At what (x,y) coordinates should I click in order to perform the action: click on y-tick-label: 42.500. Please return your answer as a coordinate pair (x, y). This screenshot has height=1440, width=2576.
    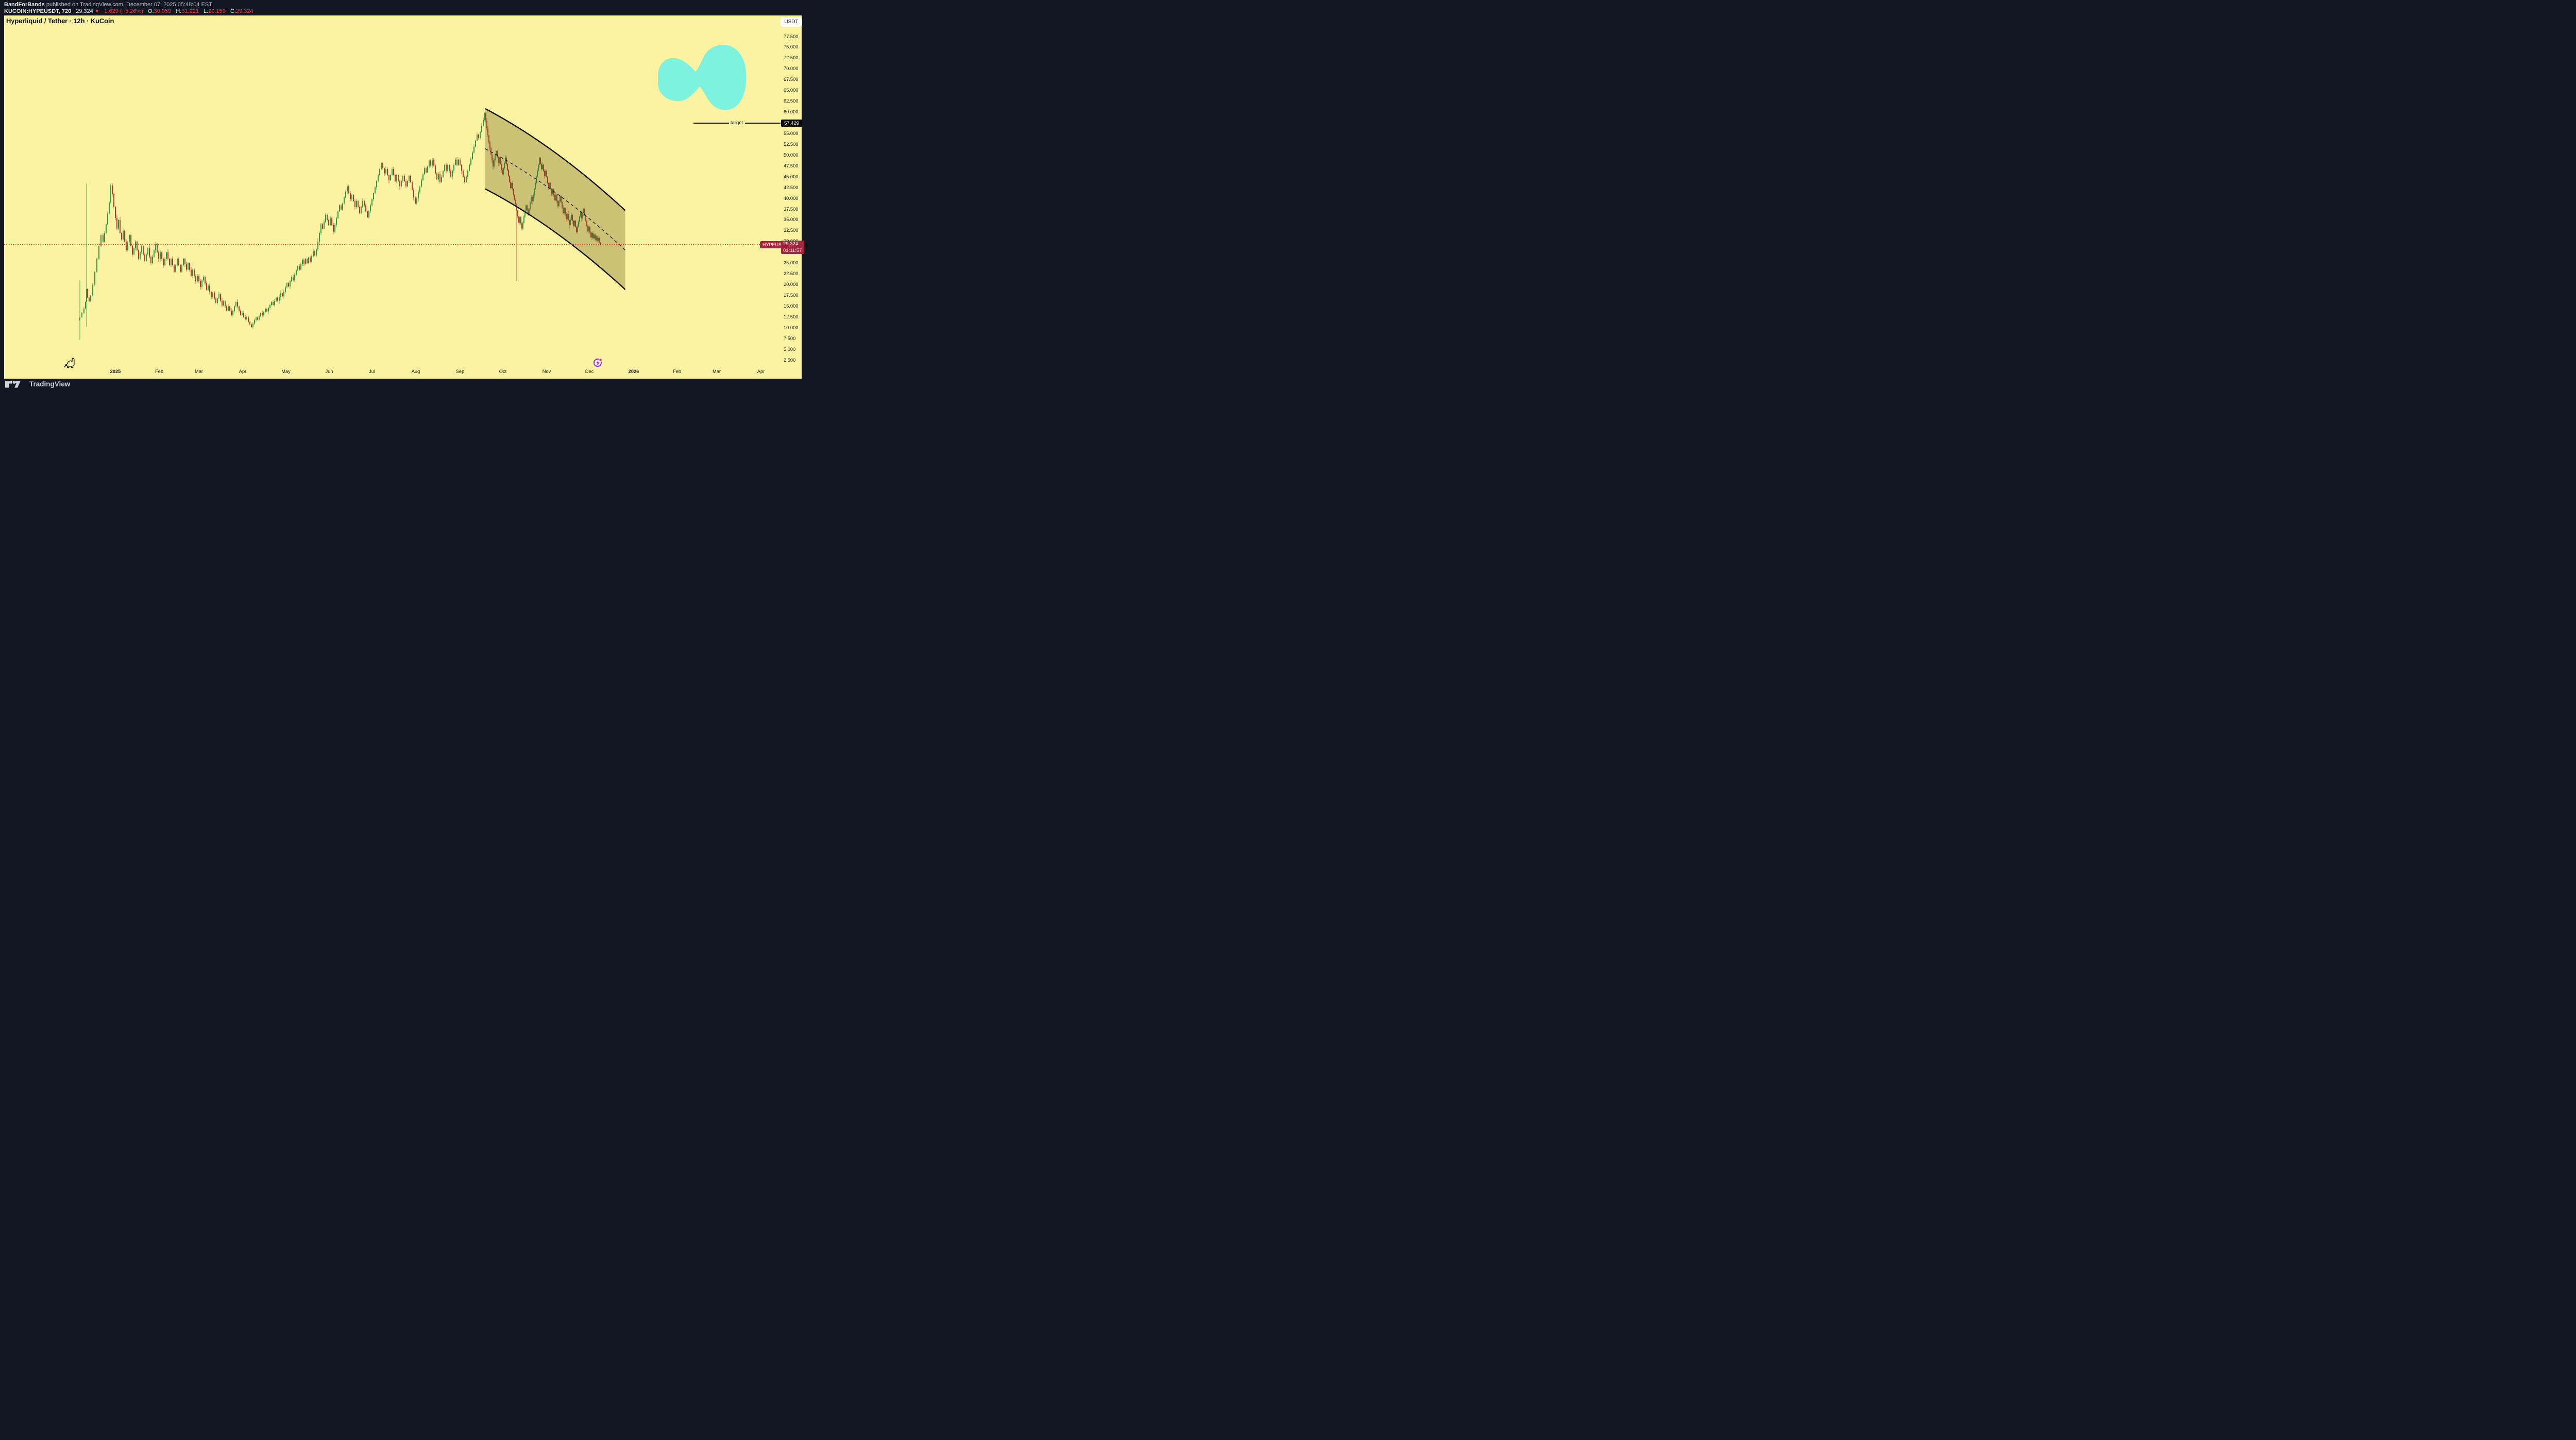
    Looking at the image, I should click on (791, 187).